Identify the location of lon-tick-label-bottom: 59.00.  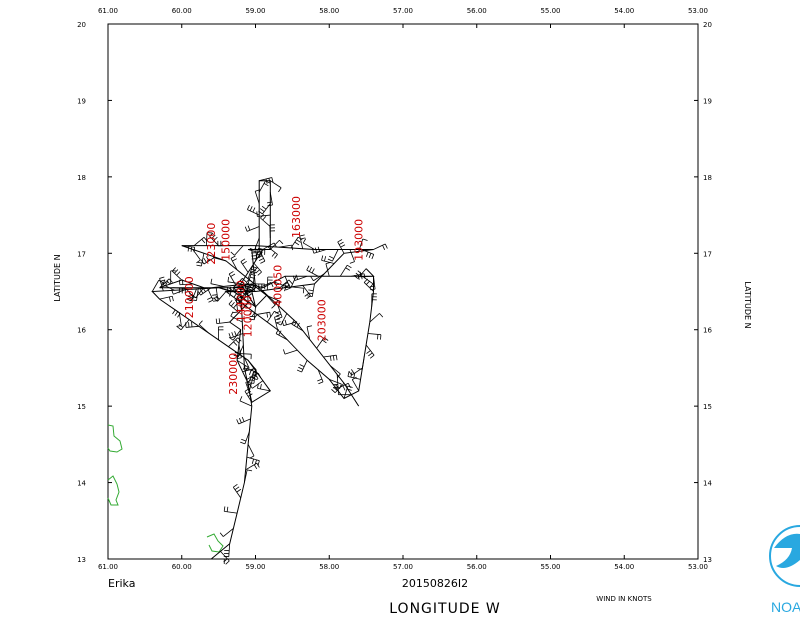
(255, 567).